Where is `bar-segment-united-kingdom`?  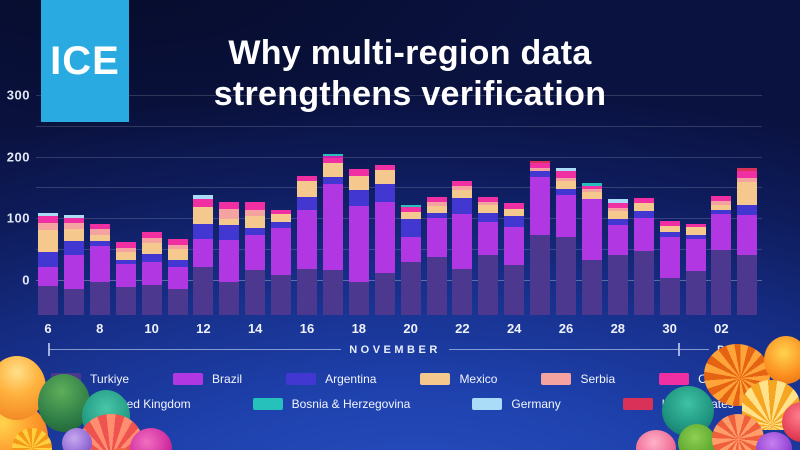
bar-segment-united-kingdom is located at coordinates (332, 156).